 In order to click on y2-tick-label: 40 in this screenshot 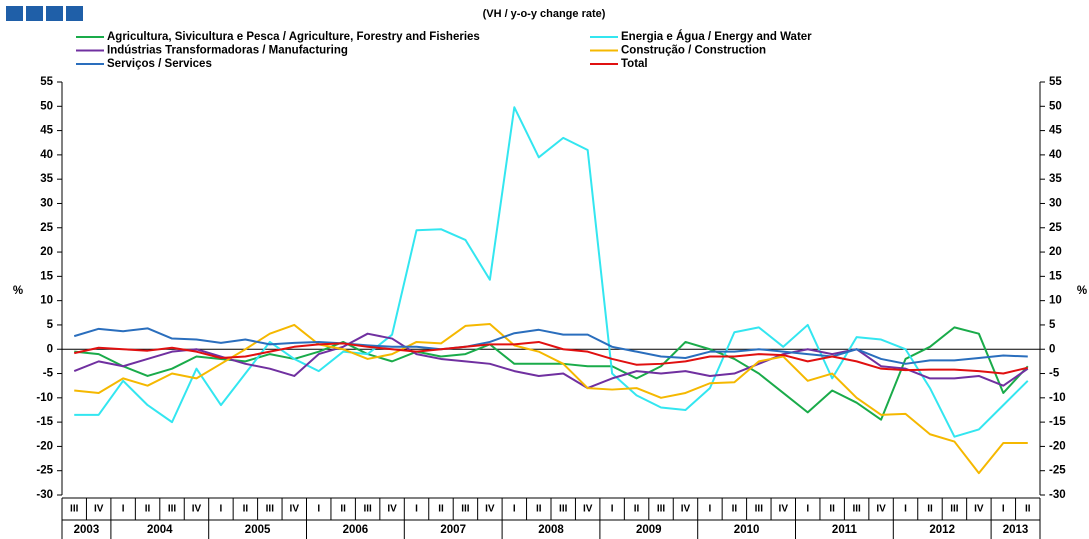, I will do `click(1055, 155)`.